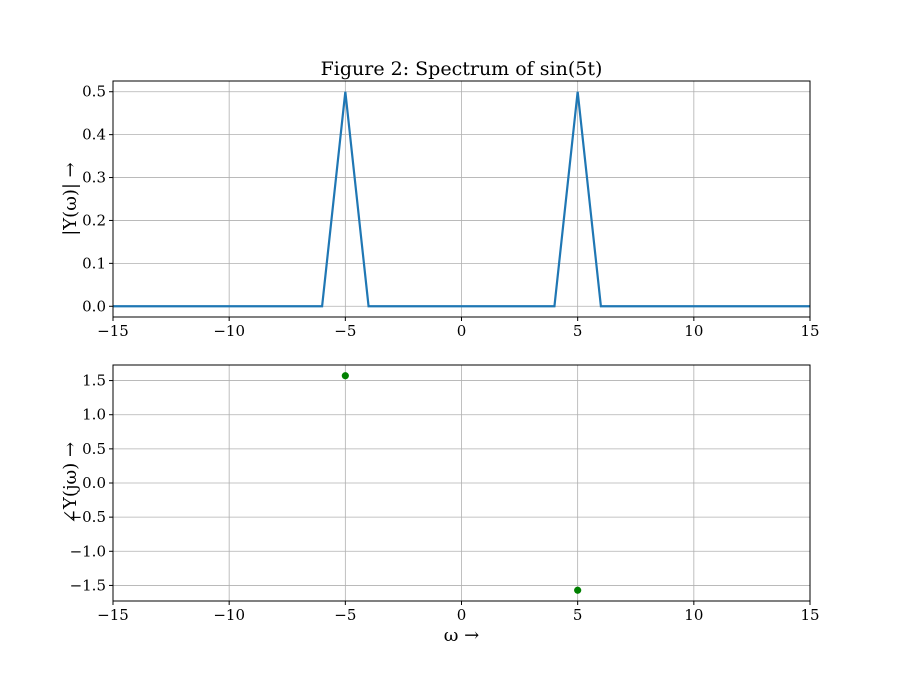  What do you see at coordinates (94, 220) in the screenshot?
I see `y-tick-label: 0.2` at bounding box center [94, 220].